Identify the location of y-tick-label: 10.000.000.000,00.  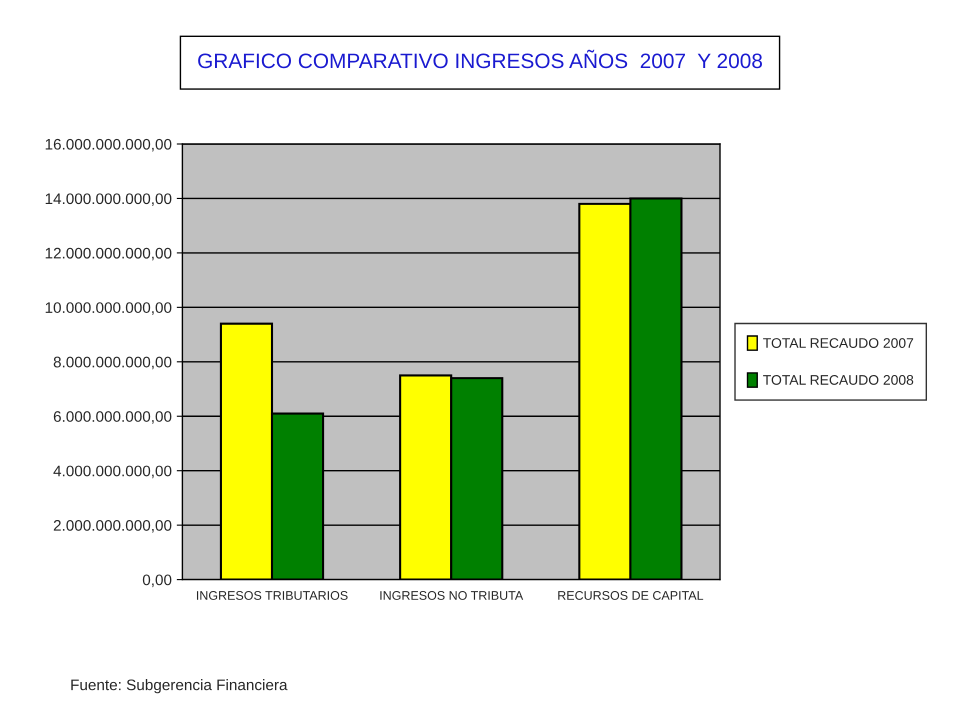
(109, 308).